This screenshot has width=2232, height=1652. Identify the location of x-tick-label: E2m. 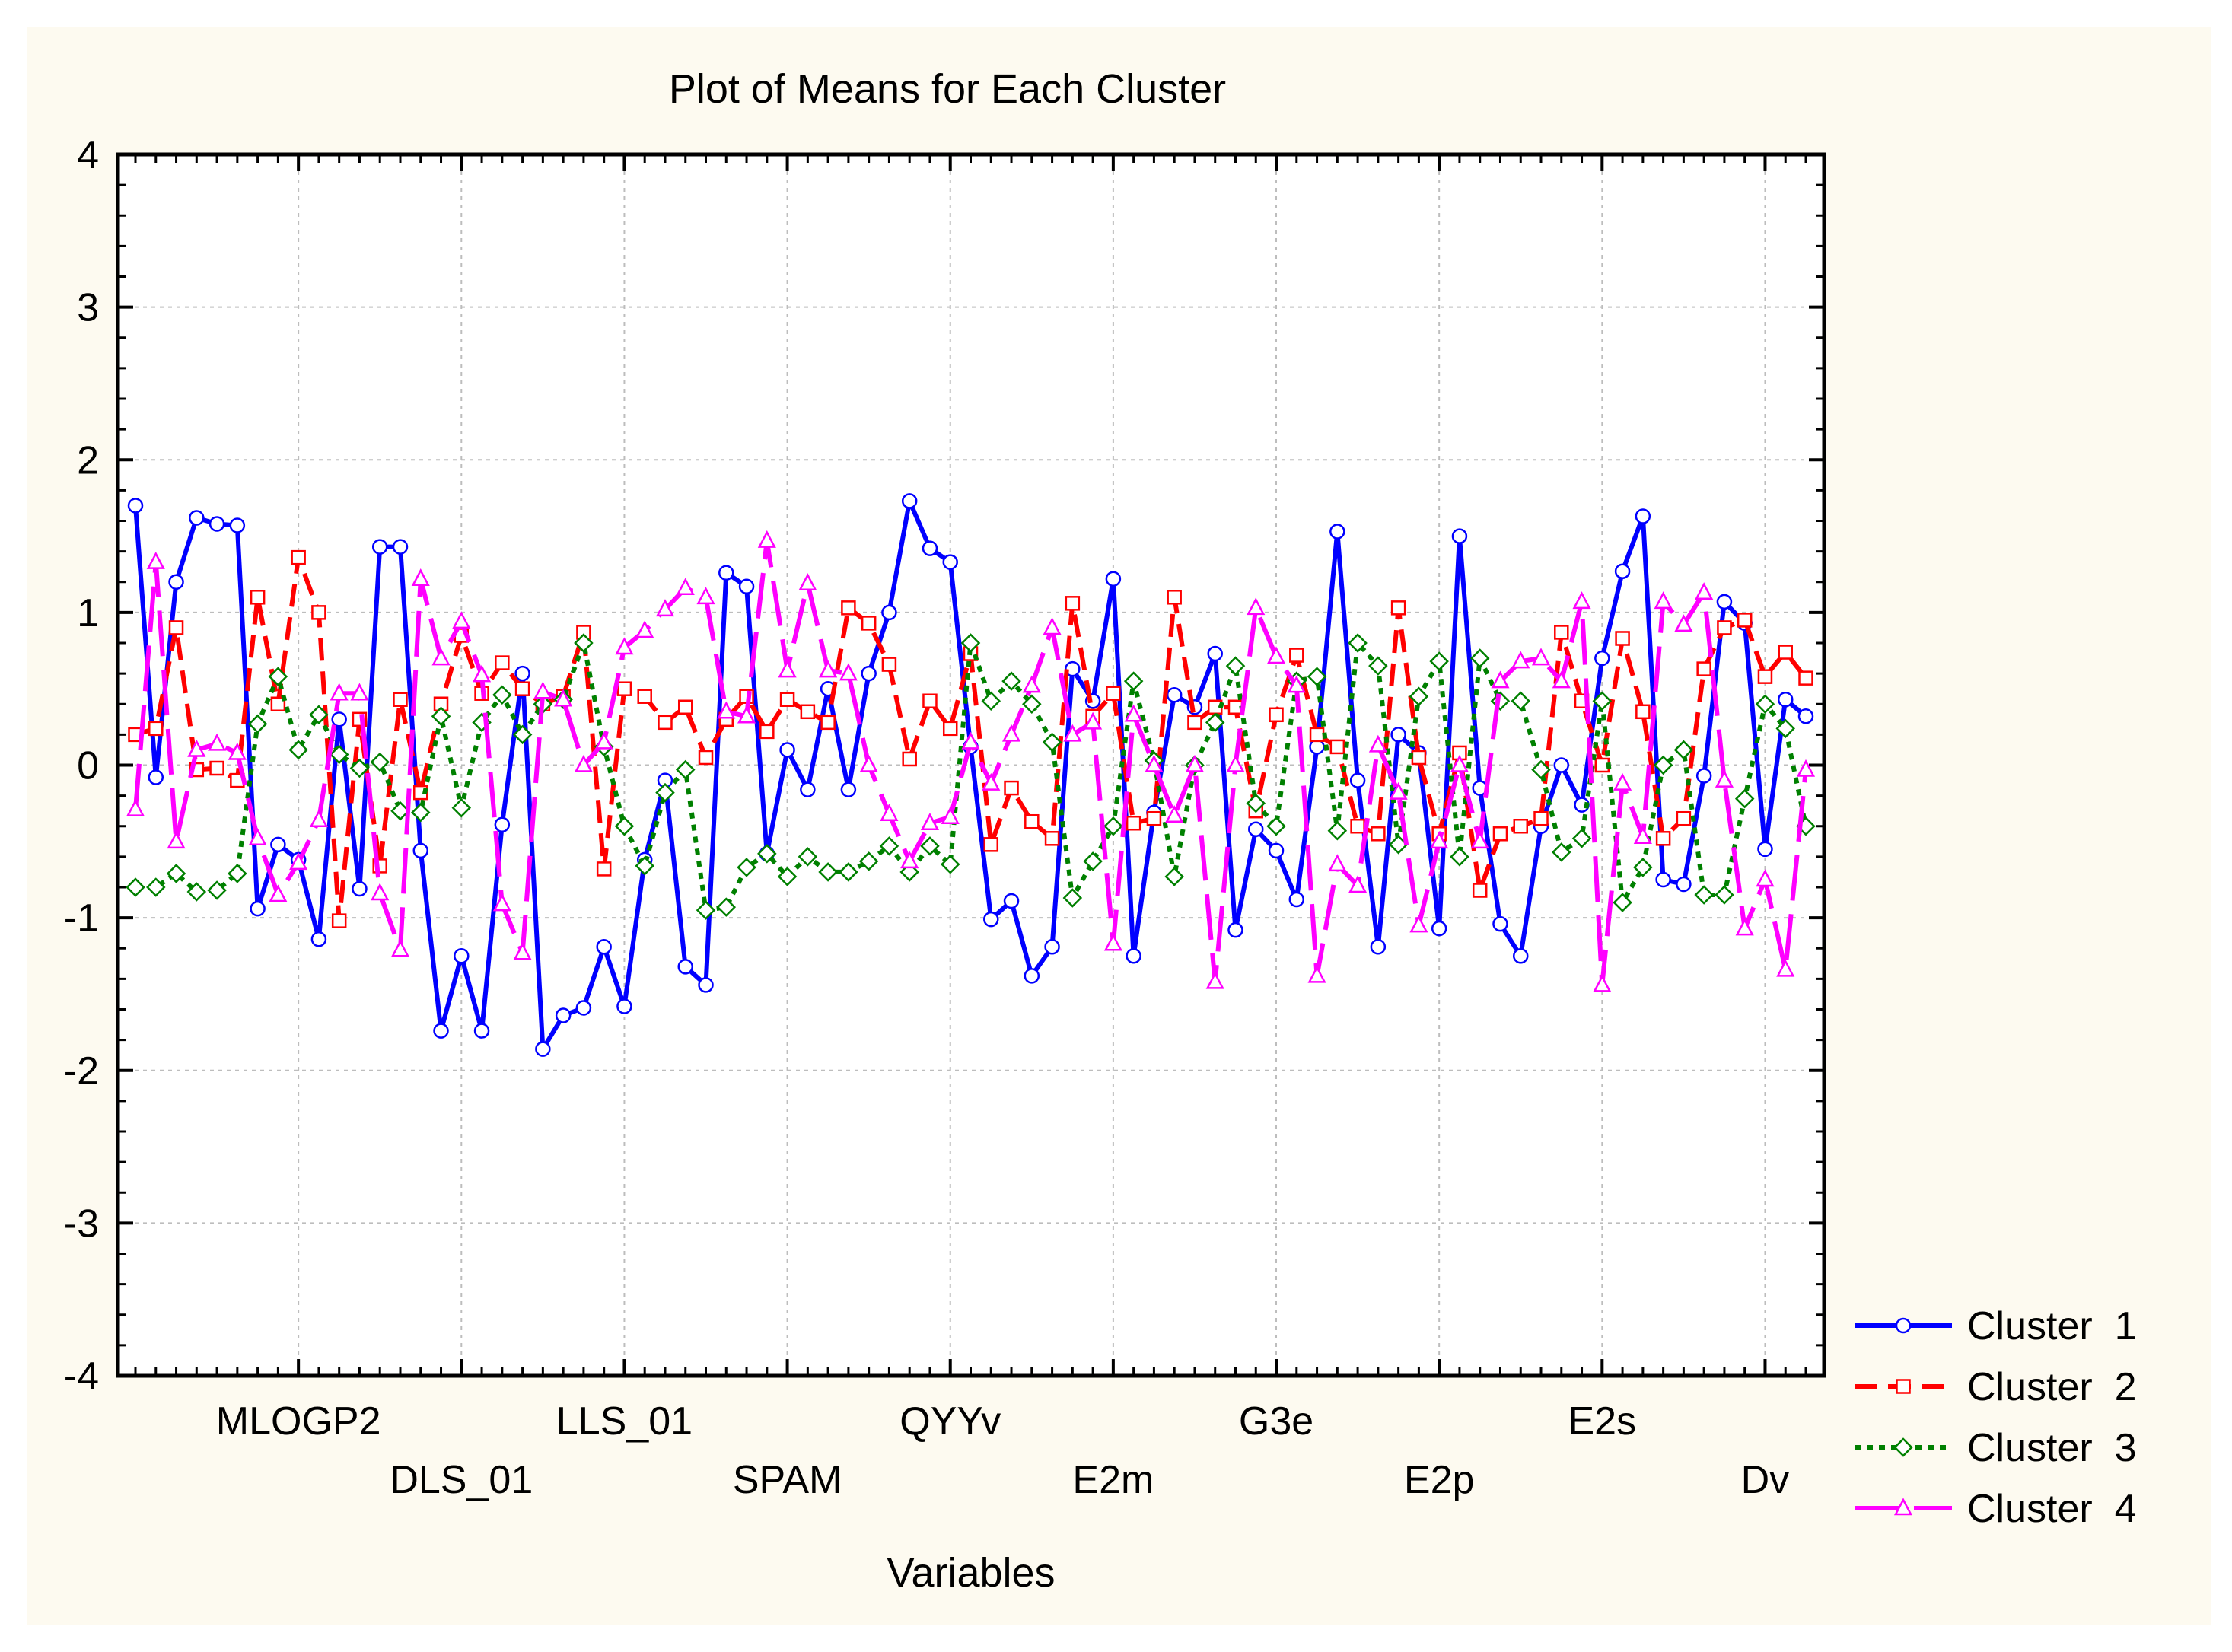
(1113, 1480).